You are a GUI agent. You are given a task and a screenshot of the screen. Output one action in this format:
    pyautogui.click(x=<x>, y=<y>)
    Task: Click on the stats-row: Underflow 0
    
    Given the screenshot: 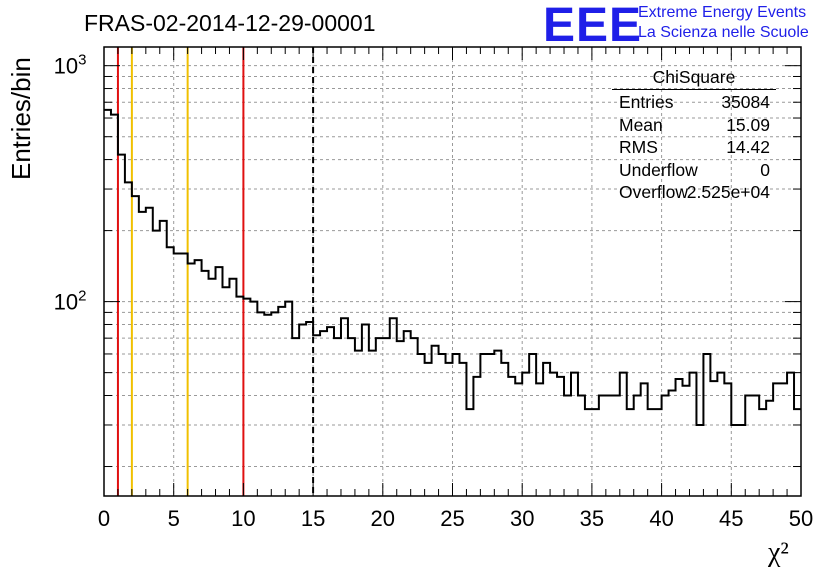 What is the action you would take?
    pyautogui.click(x=694, y=171)
    